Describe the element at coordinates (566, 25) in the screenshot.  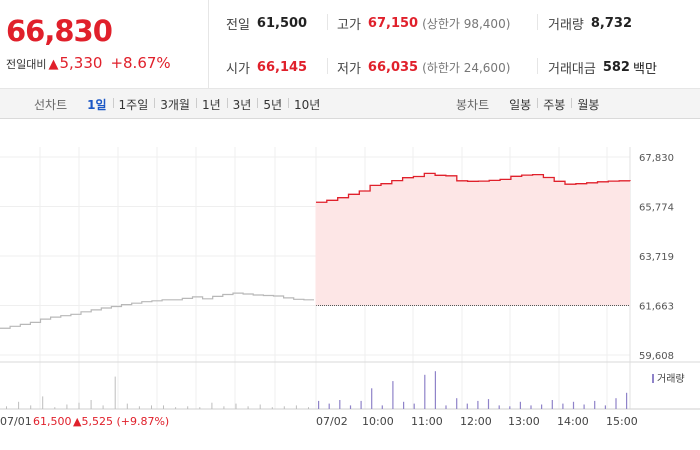
I see `volume-label: 거래량` at that location.